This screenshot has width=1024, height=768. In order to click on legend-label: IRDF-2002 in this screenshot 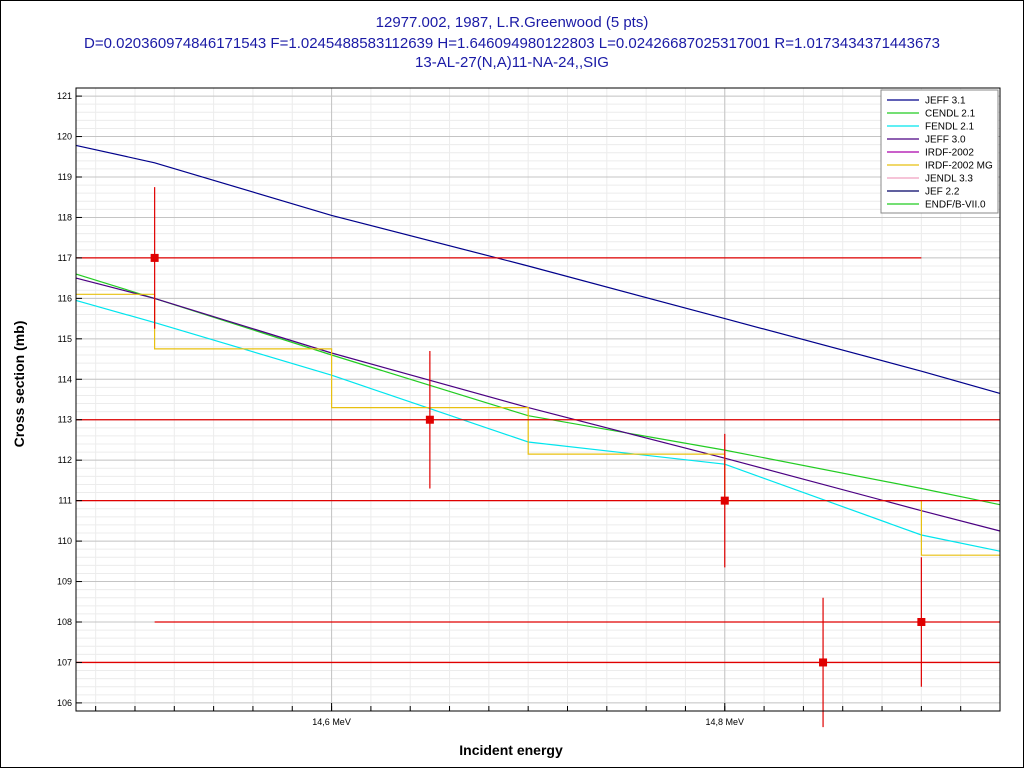, I will do `click(949, 153)`.